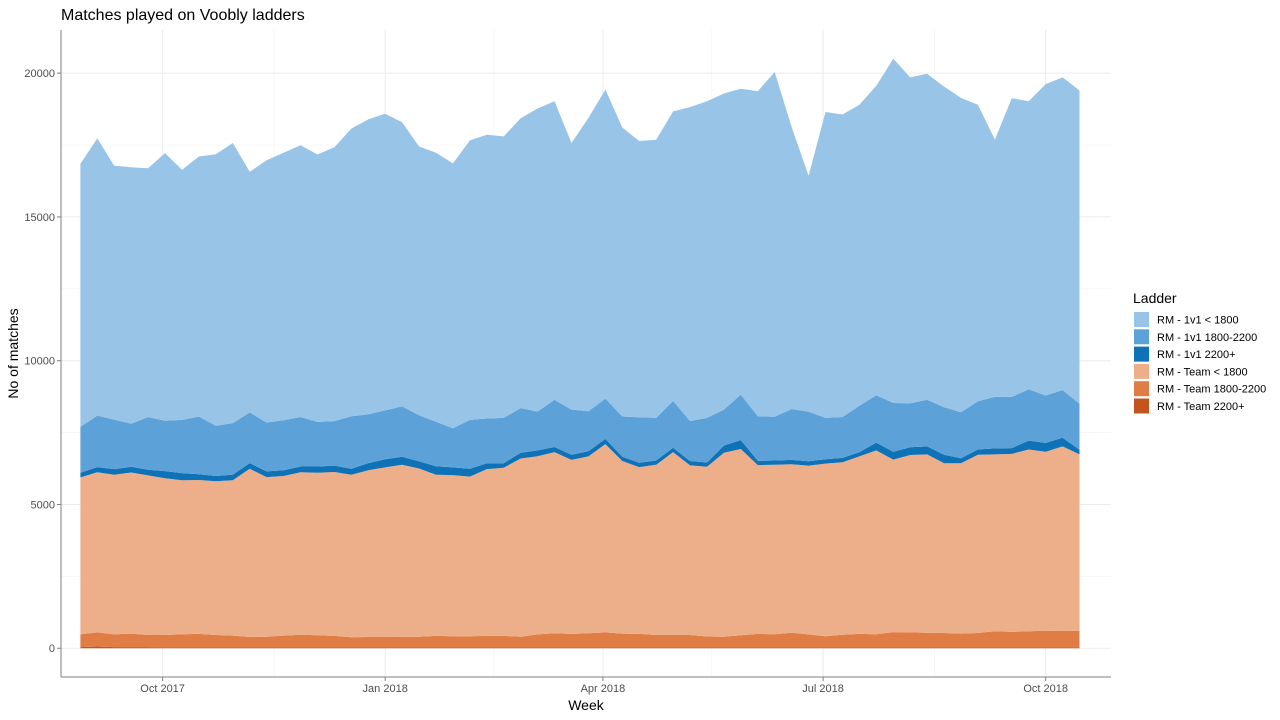 The height and width of the screenshot is (720, 1280). What do you see at coordinates (1202, 372) in the screenshot?
I see `legend-label-rm-team-1800: RM - Team < 1800` at bounding box center [1202, 372].